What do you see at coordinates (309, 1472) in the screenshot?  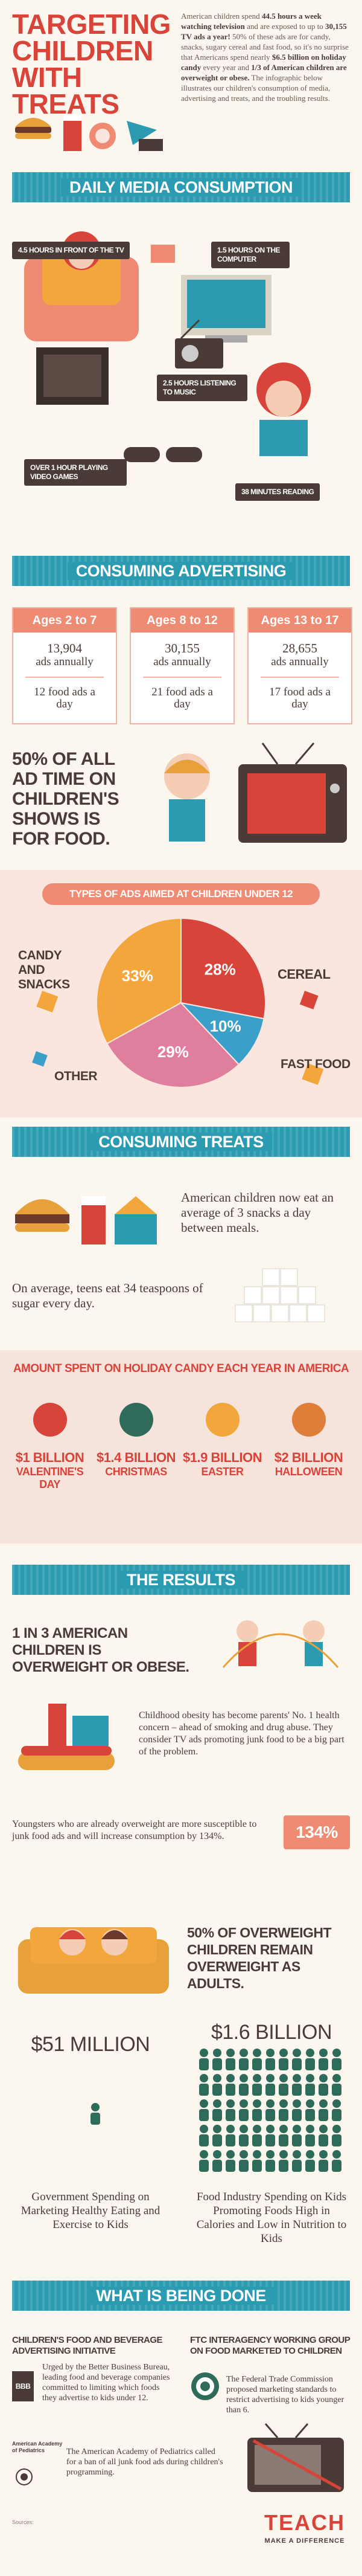 I see `holiday-day: HALLOWEEN` at bounding box center [309, 1472].